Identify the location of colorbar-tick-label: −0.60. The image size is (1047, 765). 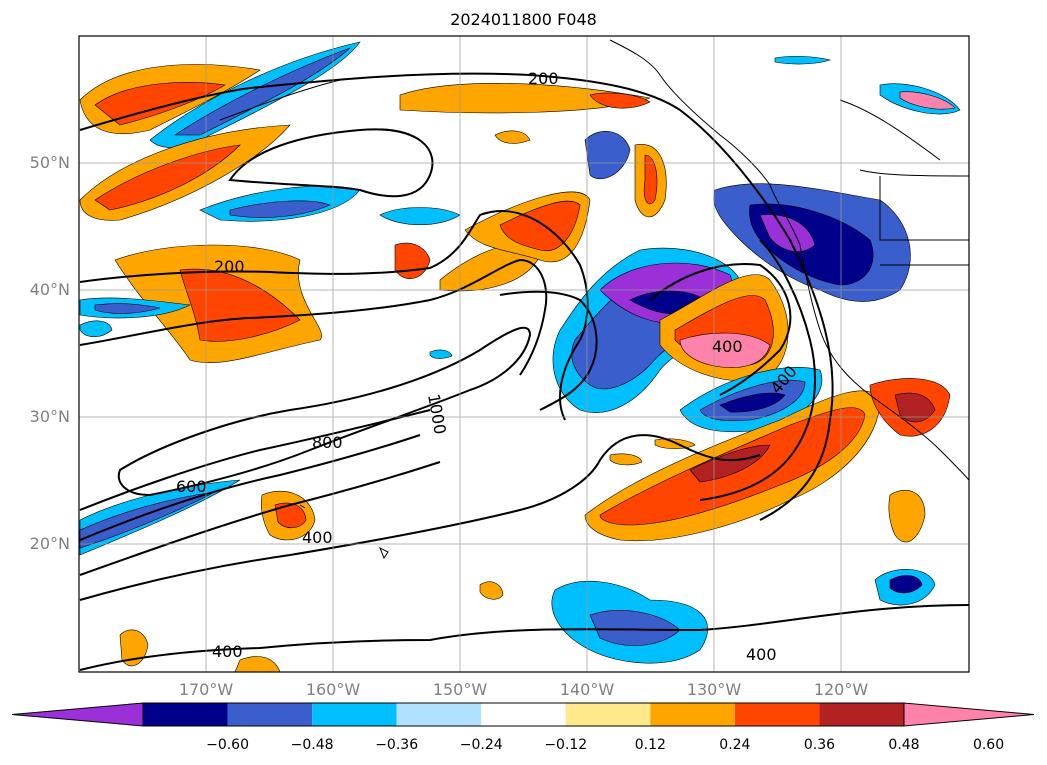
(227, 745).